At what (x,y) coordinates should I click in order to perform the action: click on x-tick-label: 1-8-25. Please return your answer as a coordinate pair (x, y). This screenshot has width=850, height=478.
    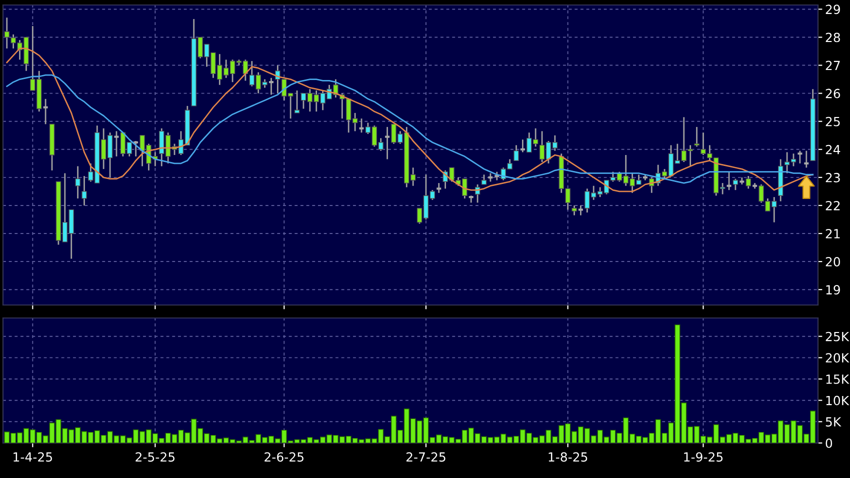
    Looking at the image, I should click on (568, 457).